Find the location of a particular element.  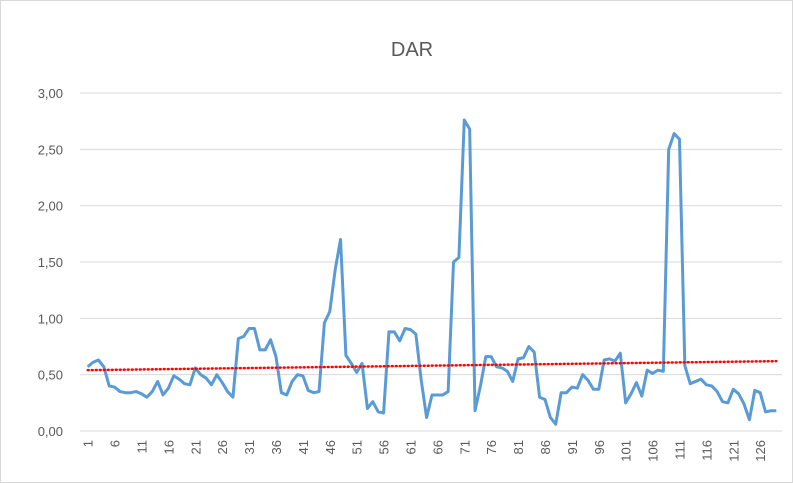

x-tick-label: 86 is located at coordinates (545, 447).